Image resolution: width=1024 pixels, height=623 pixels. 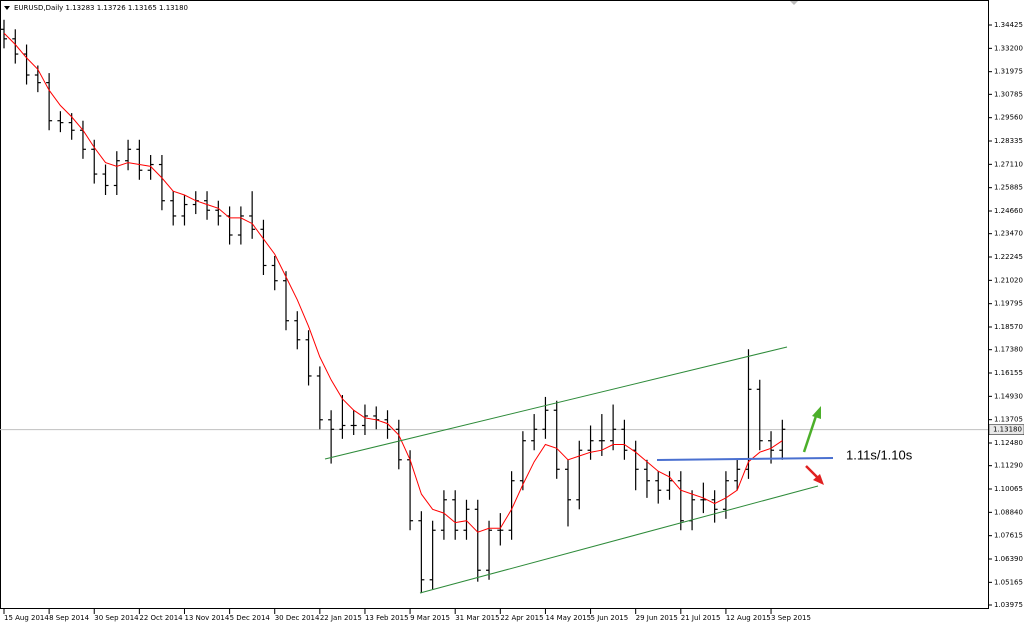 I want to click on channel-upper, so click(x=556, y=403).